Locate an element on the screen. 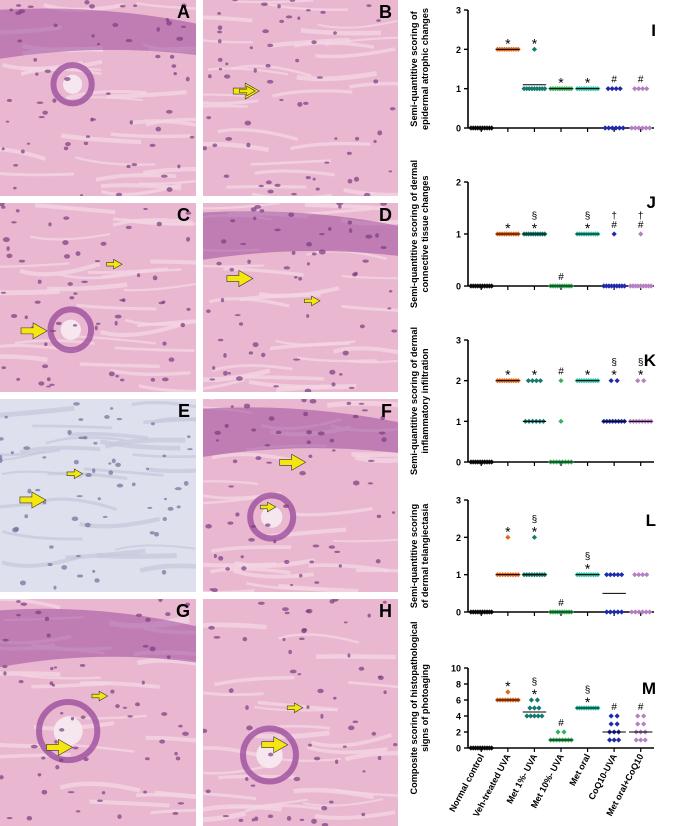 The height and width of the screenshot is (826, 676). chart-panel-label: J is located at coordinates (651, 202).